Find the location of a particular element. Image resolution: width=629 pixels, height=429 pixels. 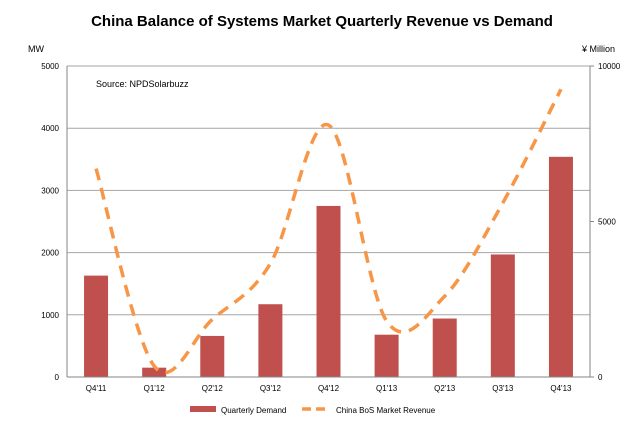

x-tick-label: Q3'13 is located at coordinates (503, 388).